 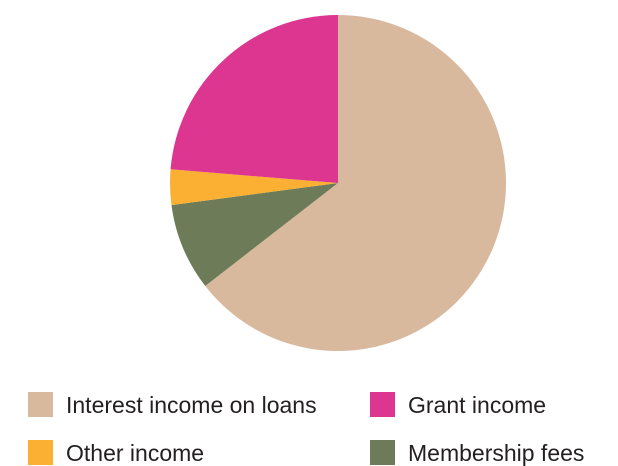 What do you see at coordinates (135, 453) in the screenshot?
I see `legend-label-other-income: Other income` at bounding box center [135, 453].